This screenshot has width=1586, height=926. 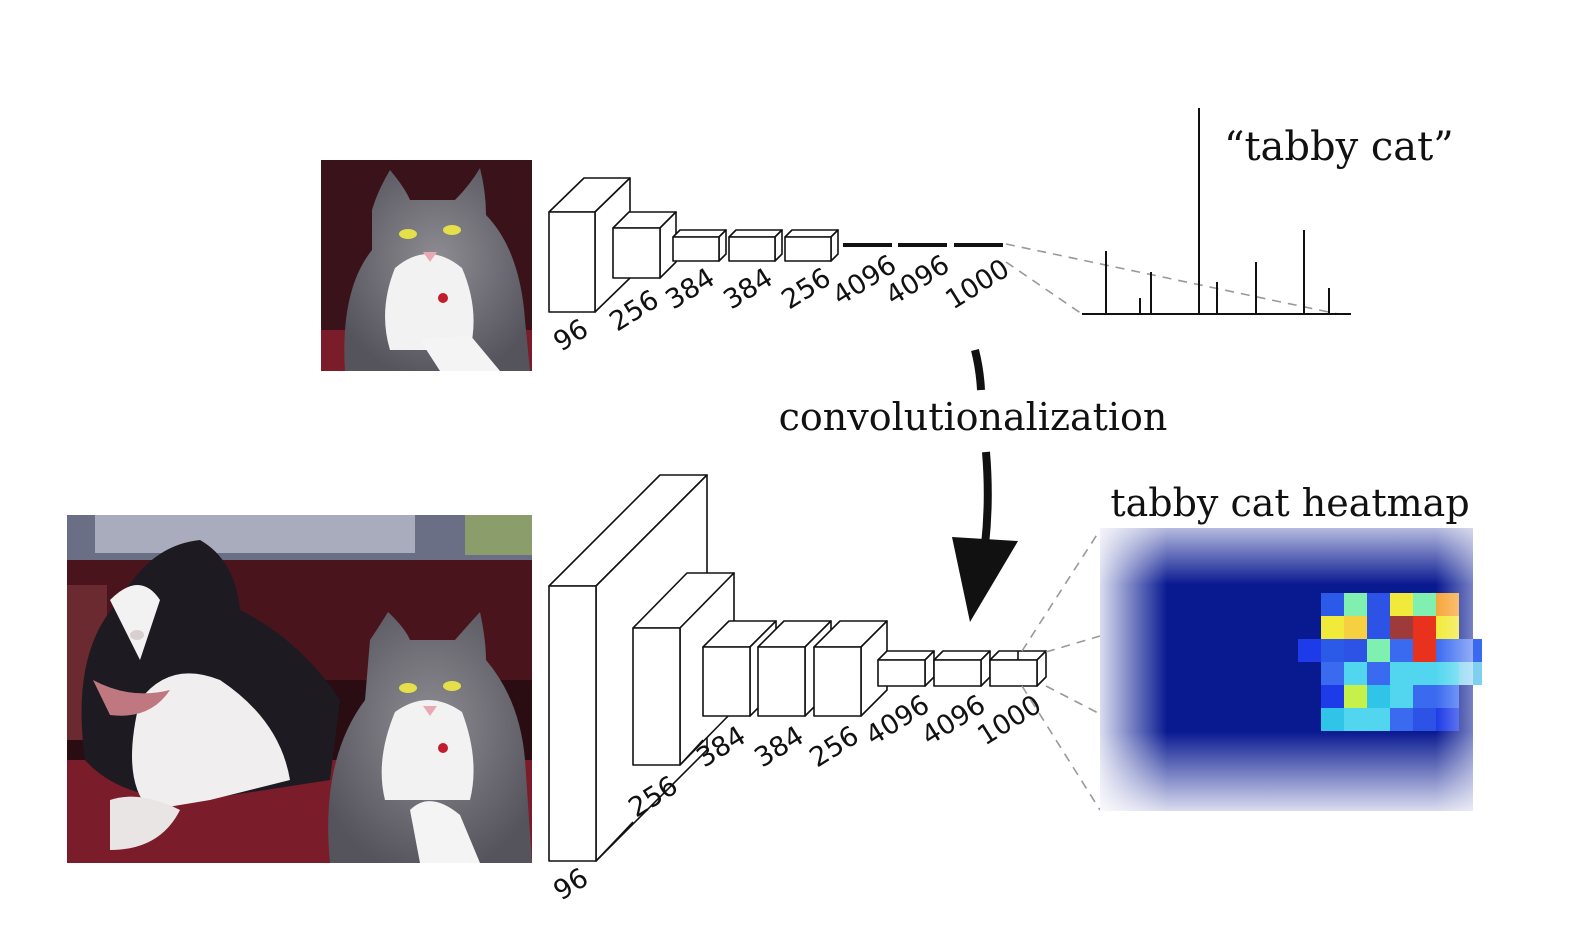 What do you see at coordinates (299, 689) in the screenshot?
I see `bottom-input-image` at bounding box center [299, 689].